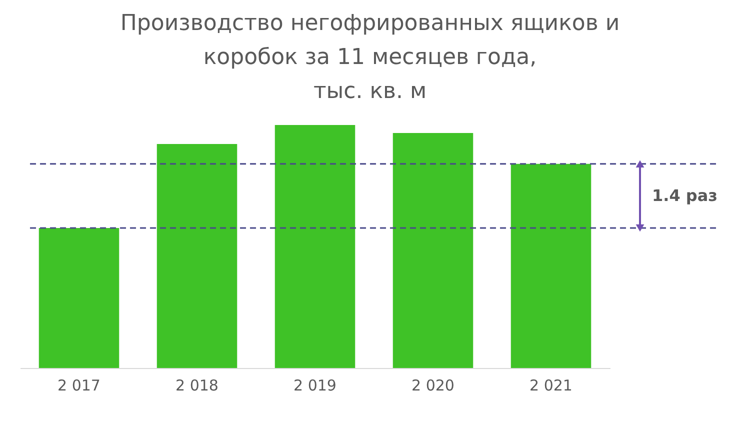  Describe the element at coordinates (685, 195) in the screenshot. I see `text: 1.4 раз` at that location.